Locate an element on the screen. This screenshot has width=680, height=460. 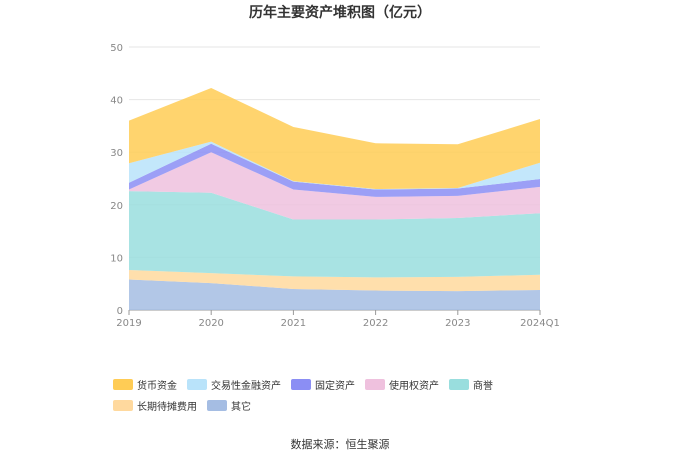
legend-item: 固定资产 is located at coordinates (323, 385).